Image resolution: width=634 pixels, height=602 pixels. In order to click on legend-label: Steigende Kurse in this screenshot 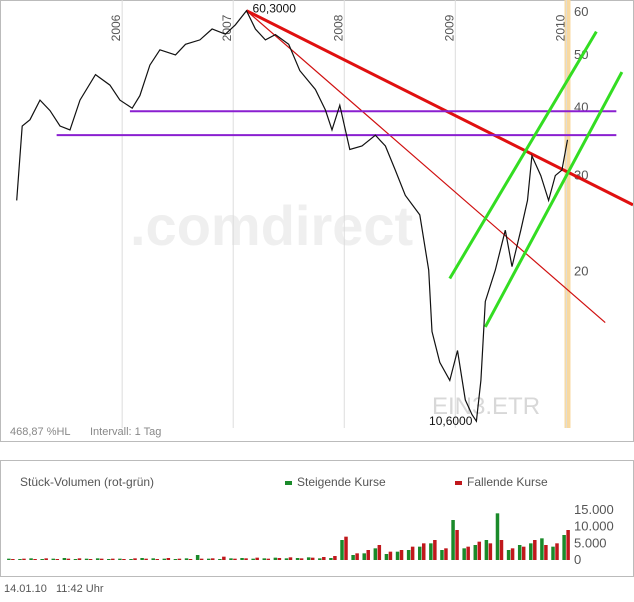, I will do `click(341, 482)`.